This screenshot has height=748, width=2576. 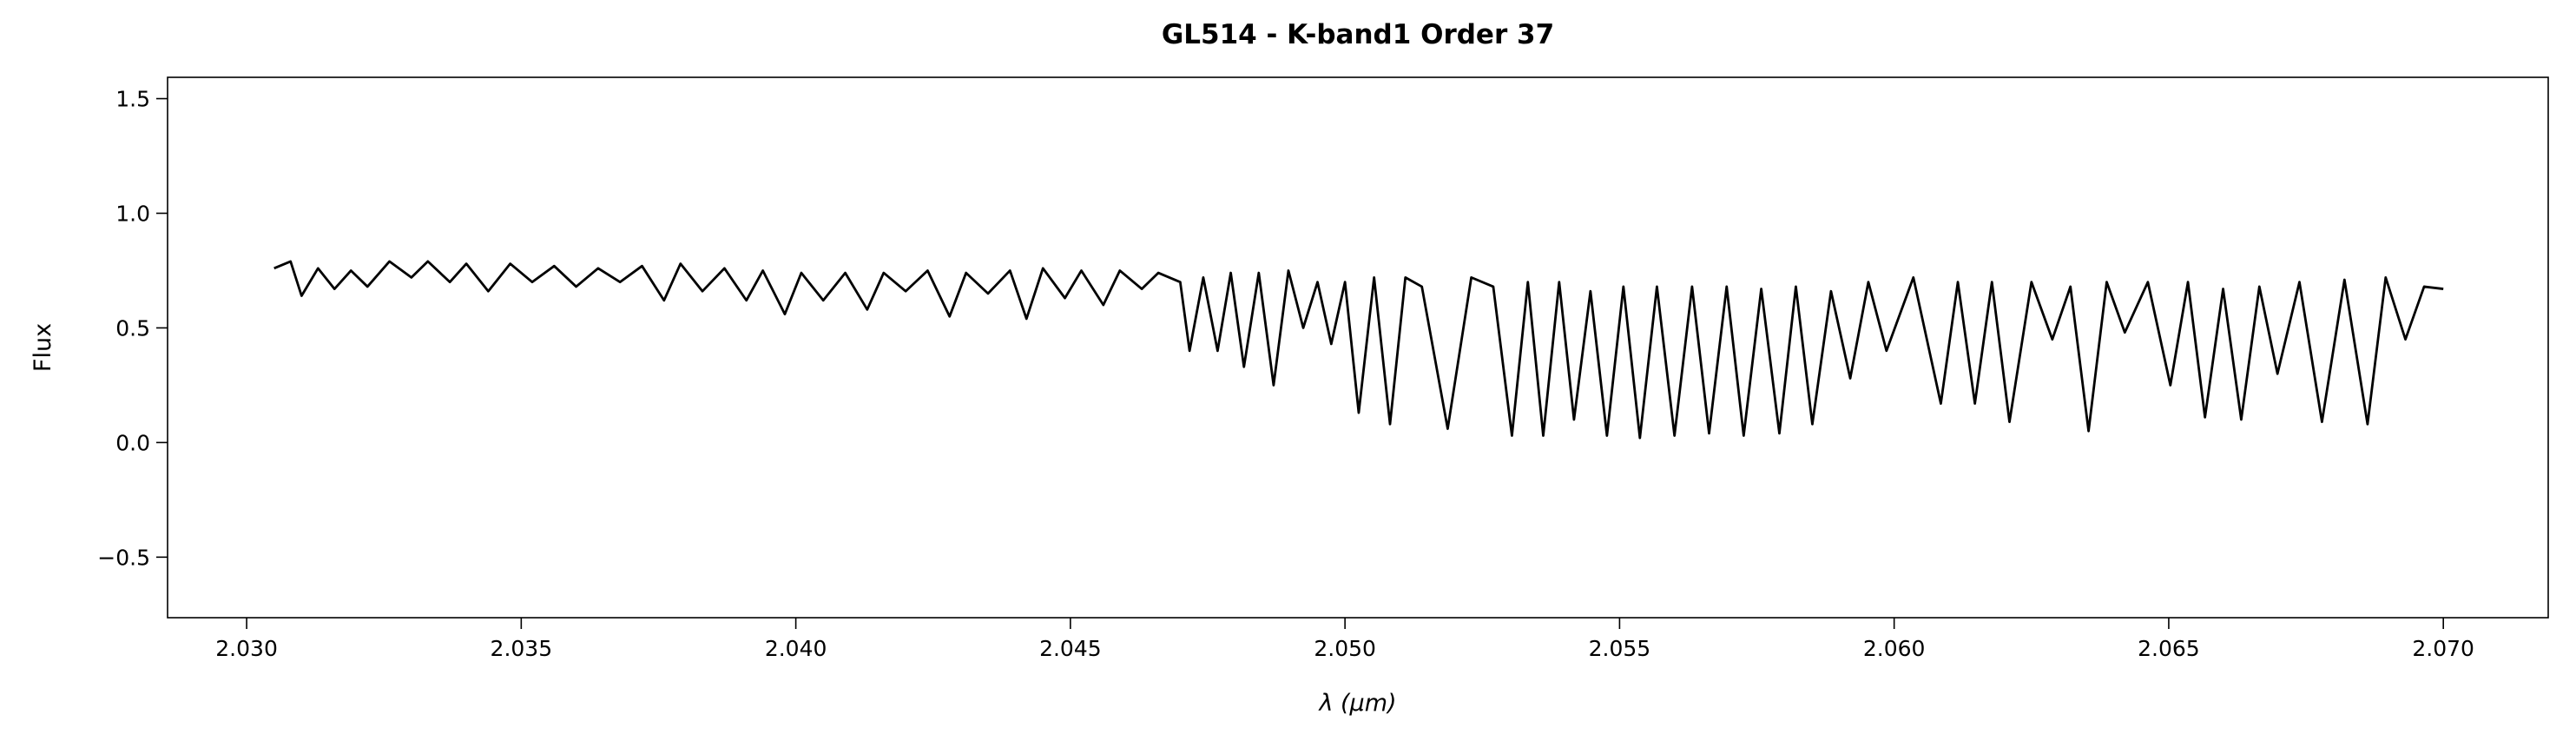 What do you see at coordinates (132, 99) in the screenshot?
I see `y-tick-label: 1.5` at bounding box center [132, 99].